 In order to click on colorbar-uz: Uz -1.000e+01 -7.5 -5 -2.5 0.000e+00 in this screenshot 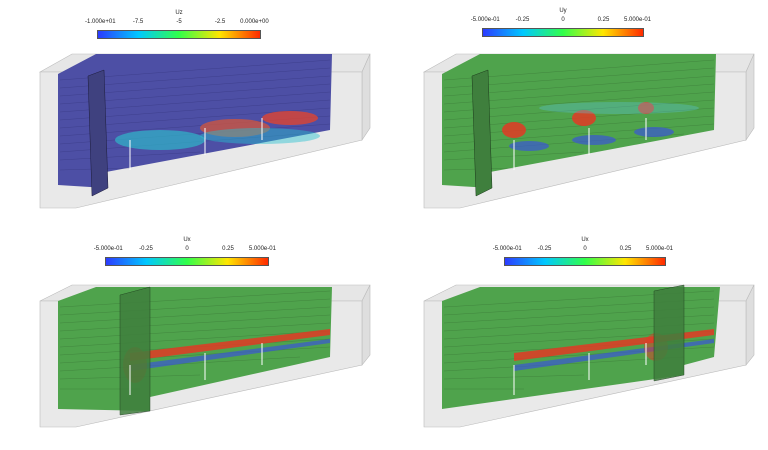, I will do `click(177, 30)`.